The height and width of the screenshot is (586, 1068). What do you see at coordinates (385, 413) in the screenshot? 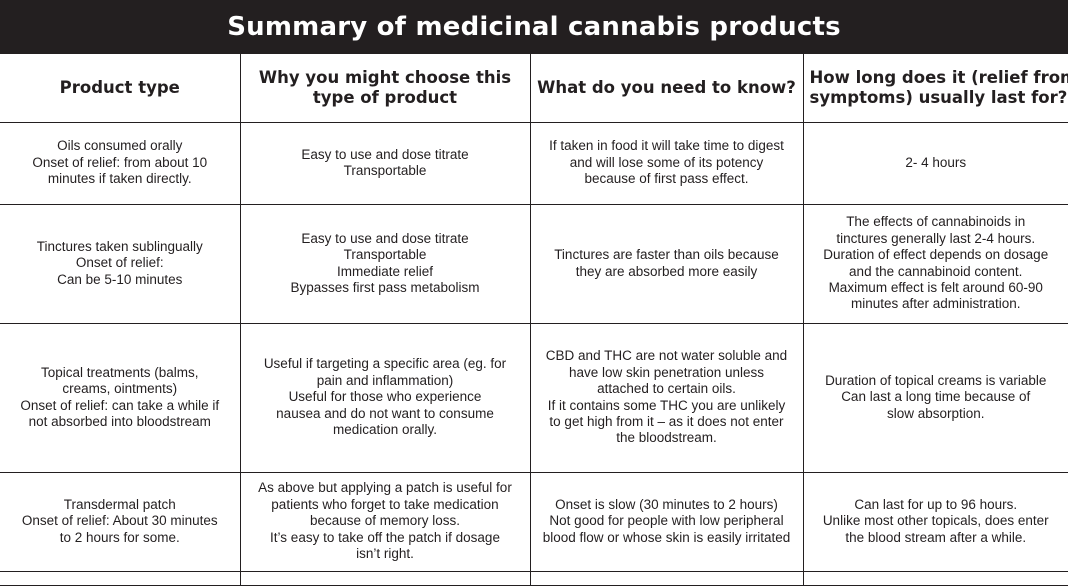
I see `cell-line: nausea and do not want to consume` at bounding box center [385, 413].